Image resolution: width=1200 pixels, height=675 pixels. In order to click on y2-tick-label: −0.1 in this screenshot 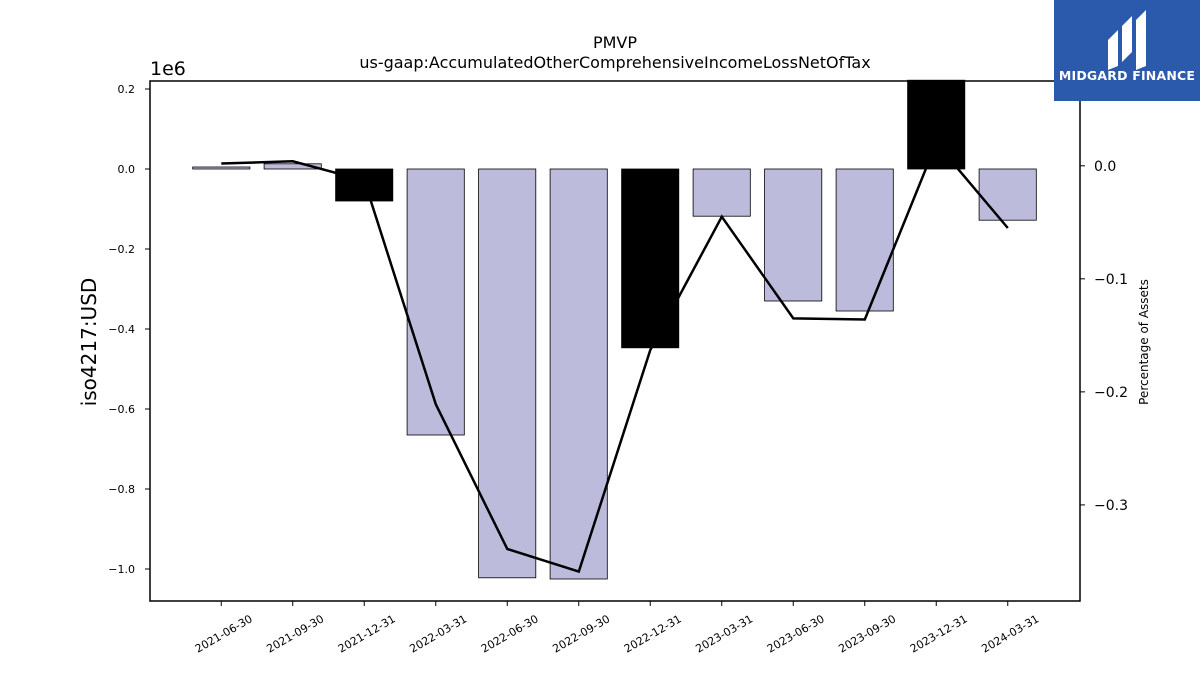, I will do `click(1111, 280)`.